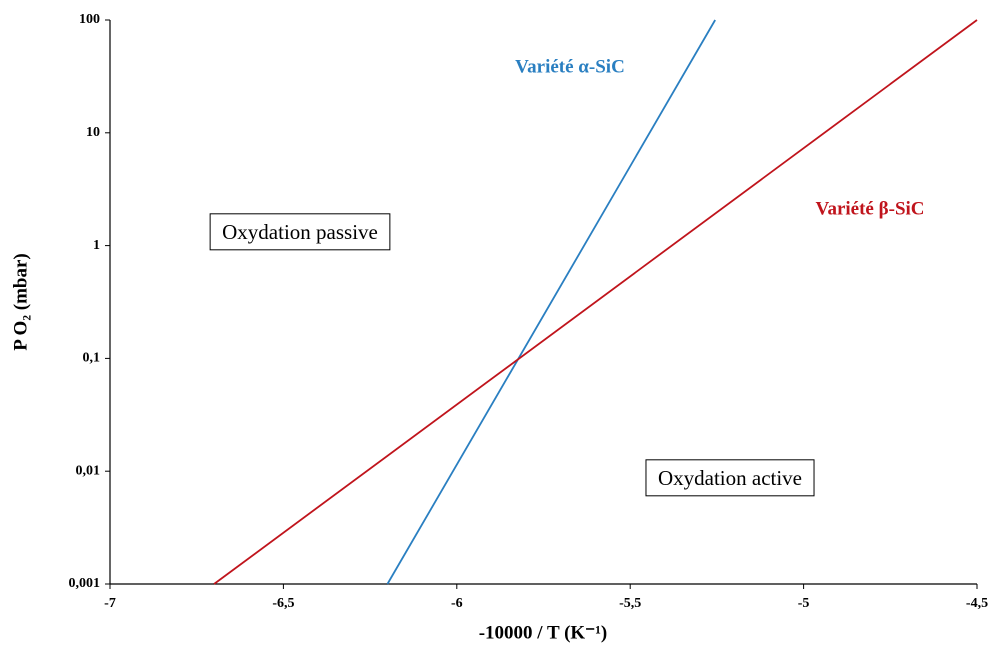  Describe the element at coordinates (543, 632) in the screenshot. I see `x-axis-label: -10000 / T (K⁻¹)` at that location.